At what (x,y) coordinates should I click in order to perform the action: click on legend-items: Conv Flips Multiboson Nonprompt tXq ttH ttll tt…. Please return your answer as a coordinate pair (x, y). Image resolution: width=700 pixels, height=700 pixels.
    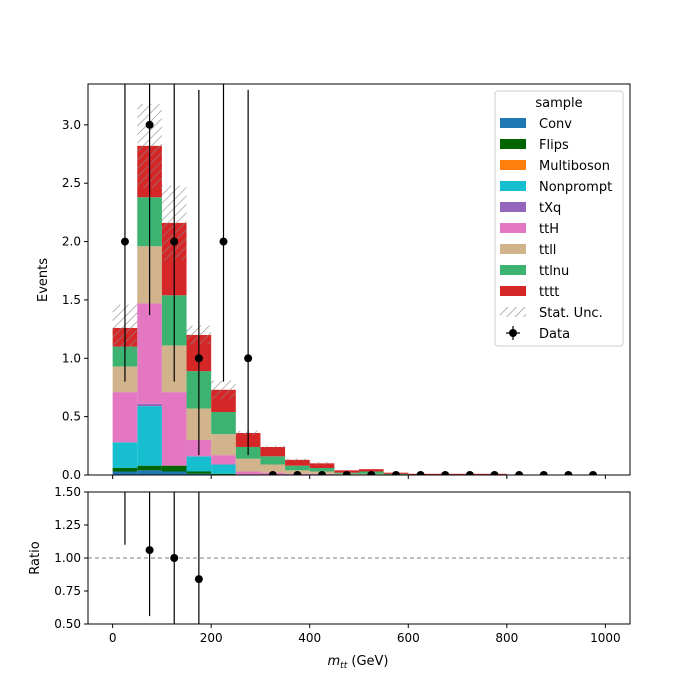
    Looking at the image, I should click on (556, 229).